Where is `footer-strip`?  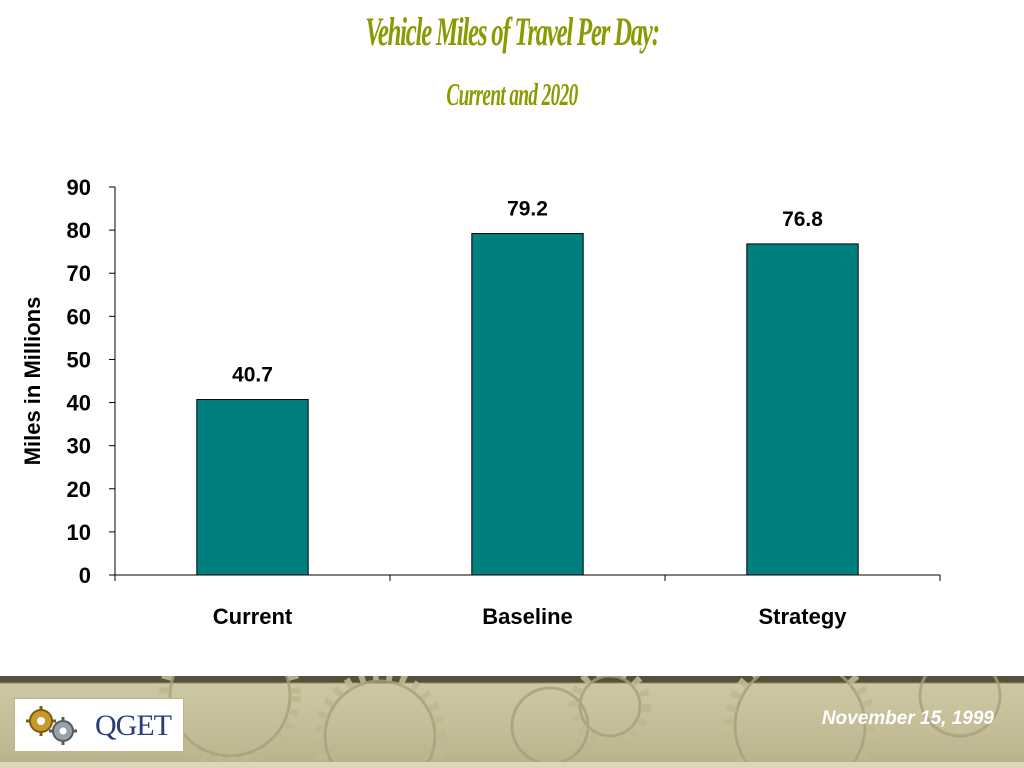
footer-strip is located at coordinates (512, 765).